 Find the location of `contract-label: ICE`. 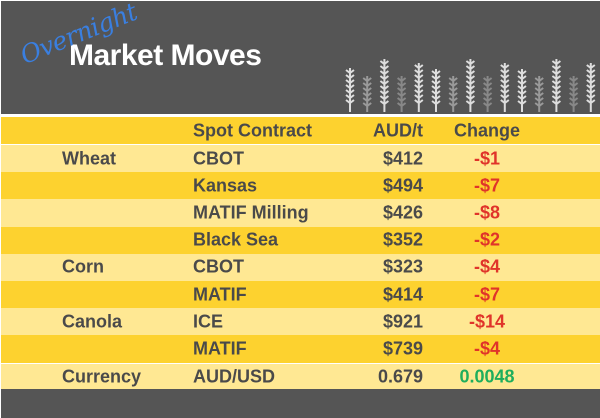

contract-label: ICE is located at coordinates (208, 321).